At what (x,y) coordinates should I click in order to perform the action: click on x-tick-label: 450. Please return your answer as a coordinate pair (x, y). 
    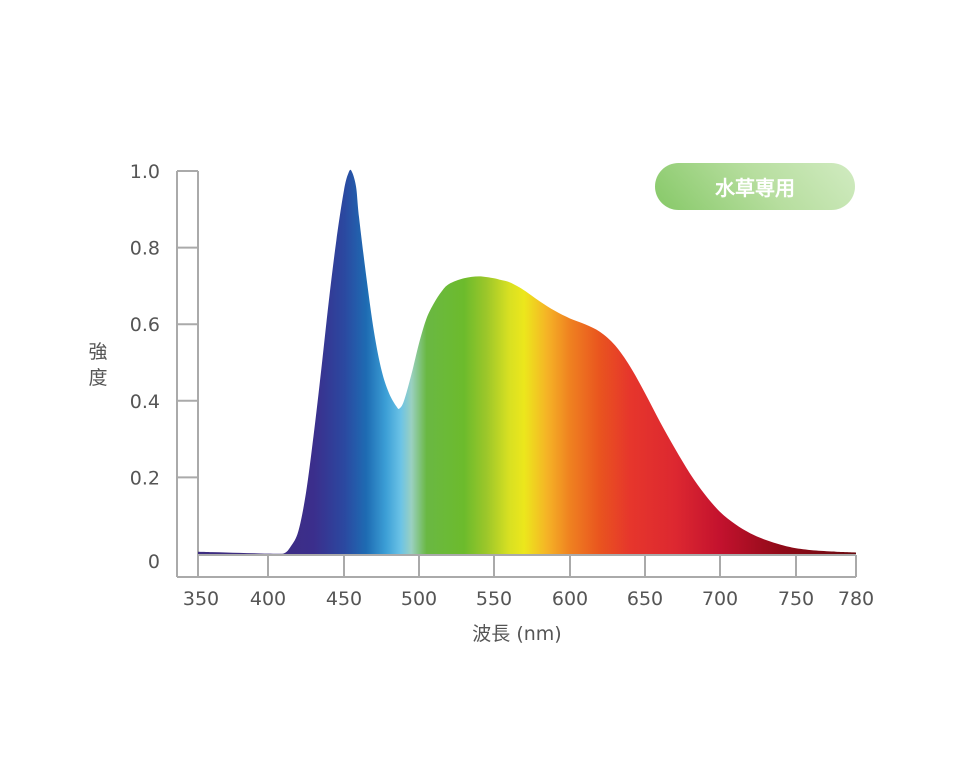
    Looking at the image, I should click on (344, 599).